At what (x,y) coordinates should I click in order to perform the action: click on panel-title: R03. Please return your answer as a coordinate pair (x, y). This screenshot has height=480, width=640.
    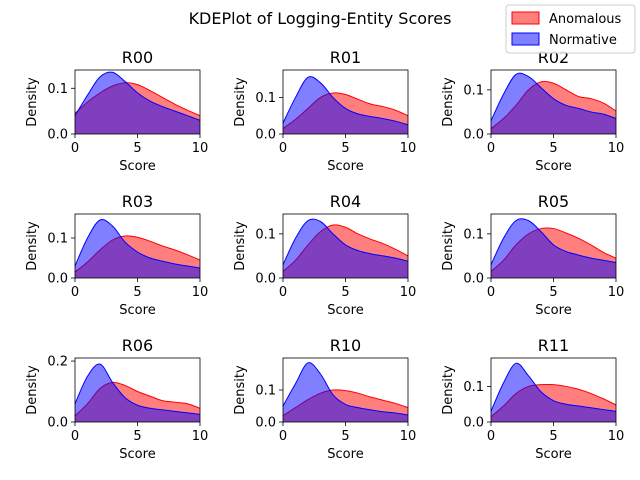
    Looking at the image, I should click on (137, 201).